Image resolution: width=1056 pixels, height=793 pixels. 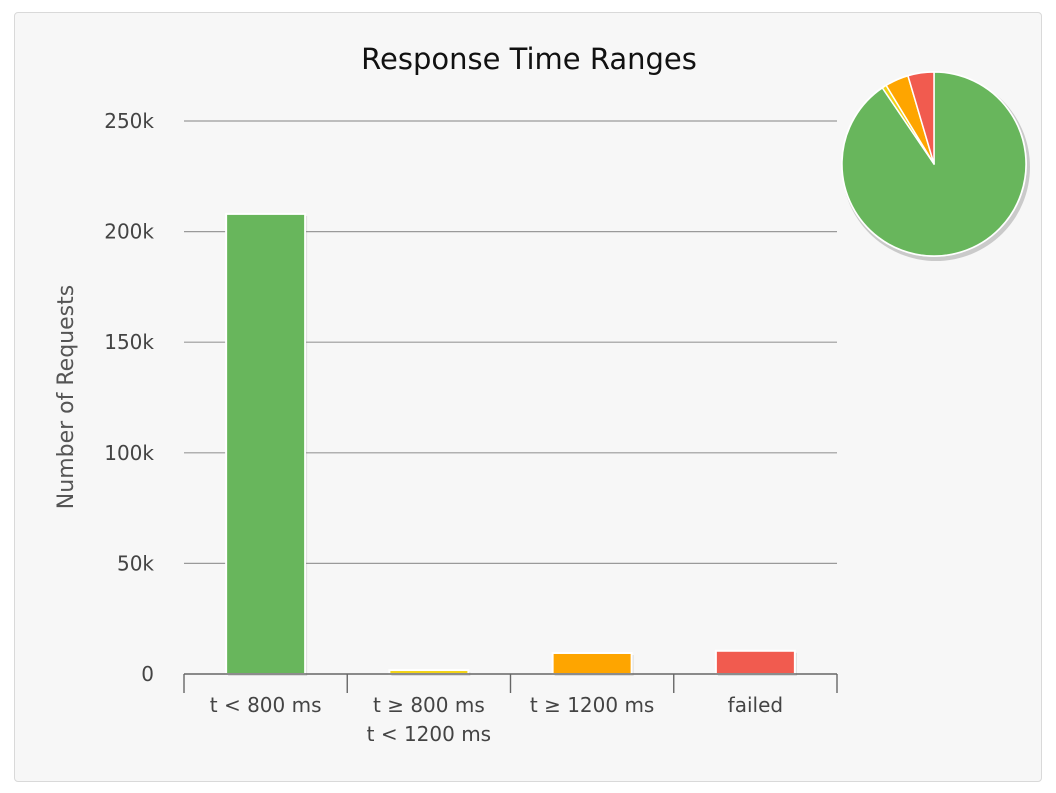 What do you see at coordinates (129, 121) in the screenshot?
I see `y-tick-label: 250k` at bounding box center [129, 121].